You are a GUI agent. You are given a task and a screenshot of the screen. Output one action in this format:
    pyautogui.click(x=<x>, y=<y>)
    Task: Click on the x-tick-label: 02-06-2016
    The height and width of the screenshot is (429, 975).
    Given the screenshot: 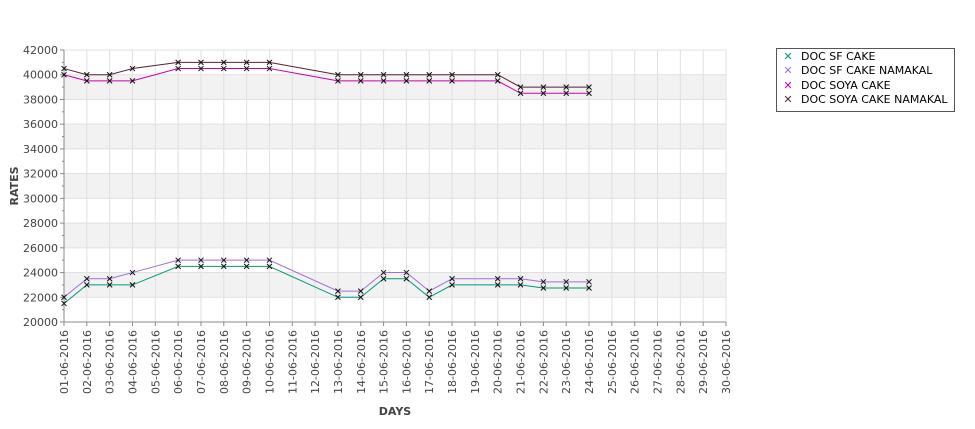 What is the action you would take?
    pyautogui.click(x=87, y=362)
    